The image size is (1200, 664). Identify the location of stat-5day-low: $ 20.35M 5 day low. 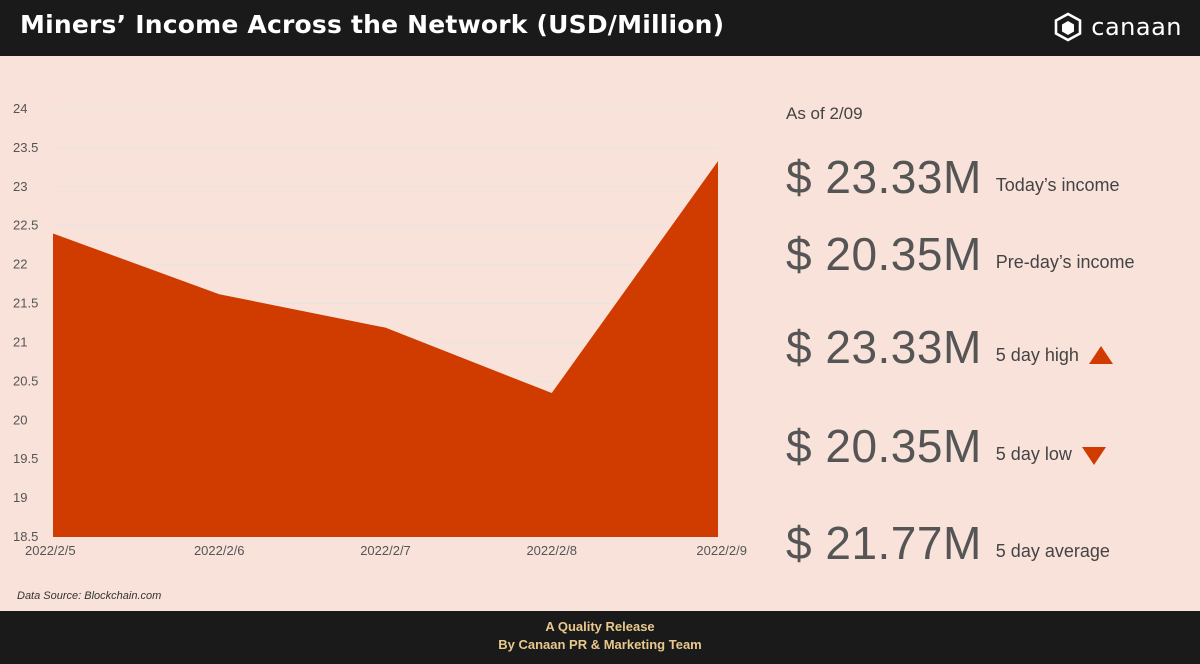
(946, 446).